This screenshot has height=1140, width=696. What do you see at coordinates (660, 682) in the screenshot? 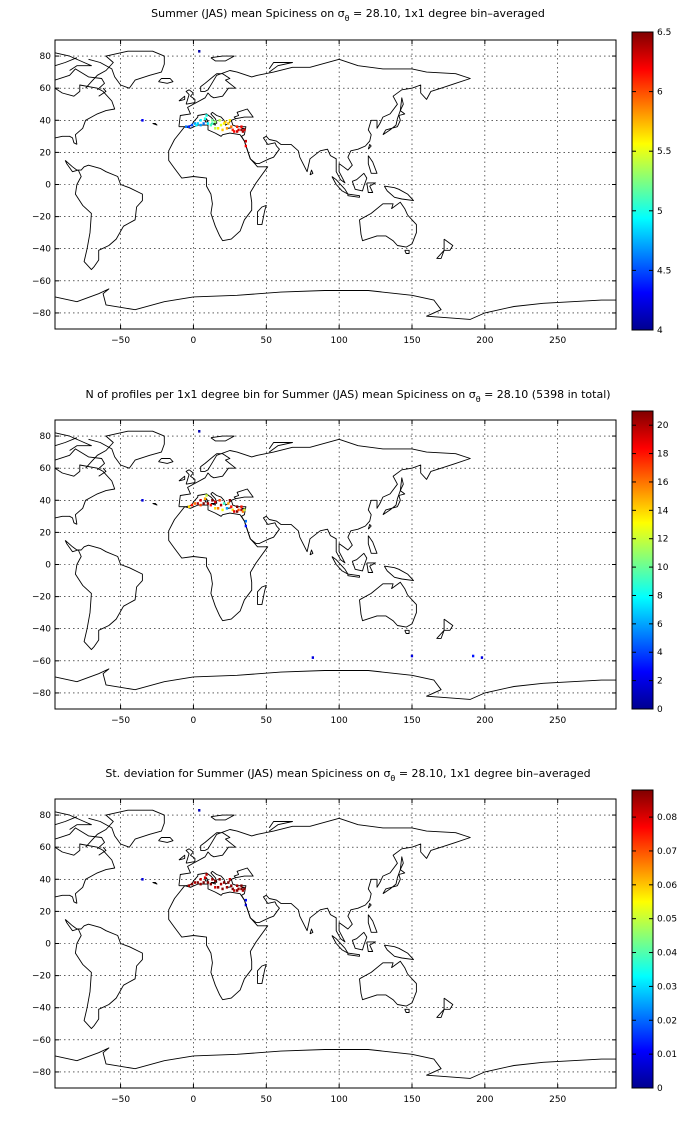
I see `colorbar-tick-label: 2` at bounding box center [660, 682].